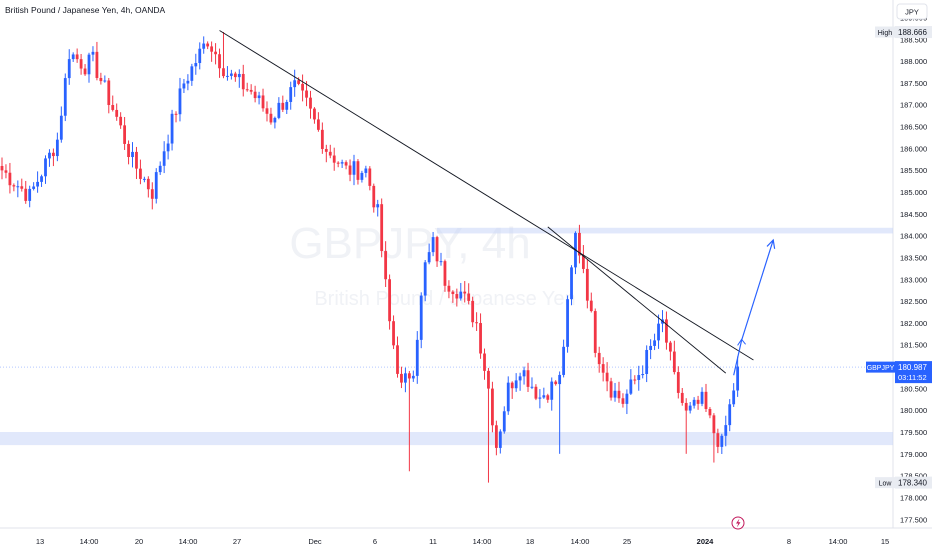 This screenshot has height=550, width=932. I want to click on time-label: 14:00, so click(838, 541).